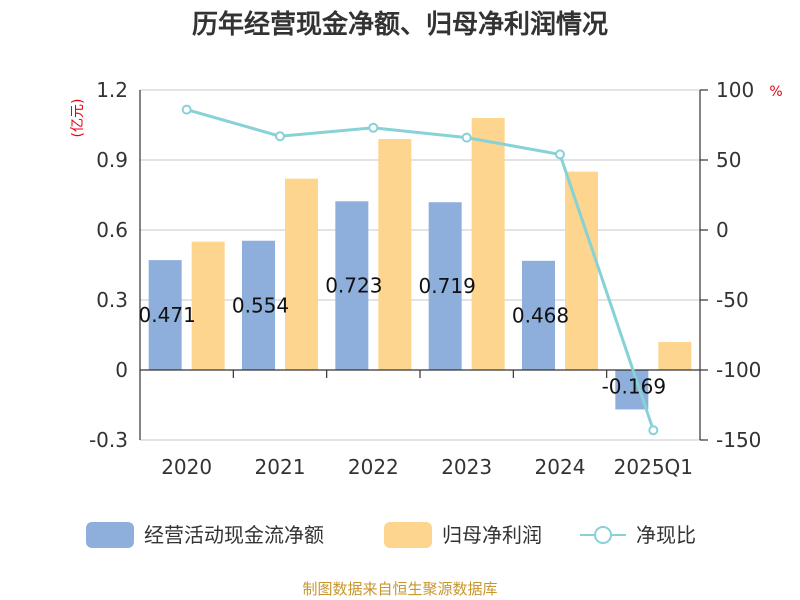  What do you see at coordinates (738, 370) in the screenshot?
I see `right-tick-label: -100` at bounding box center [738, 370].